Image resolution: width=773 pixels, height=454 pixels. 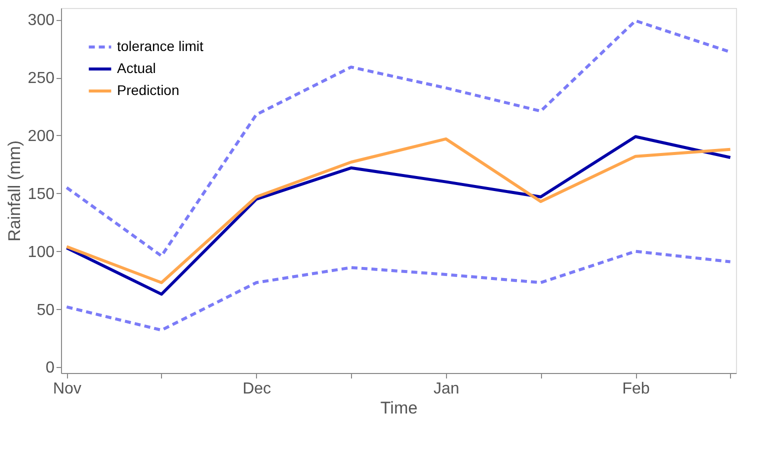 What do you see at coordinates (41, 252) in the screenshot?
I see `y-tick-label: 100` at bounding box center [41, 252].